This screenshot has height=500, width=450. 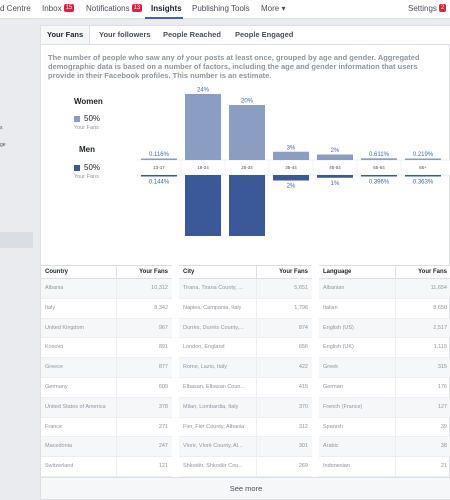 I want to click on legend-men-title: Men, so click(x=87, y=149).